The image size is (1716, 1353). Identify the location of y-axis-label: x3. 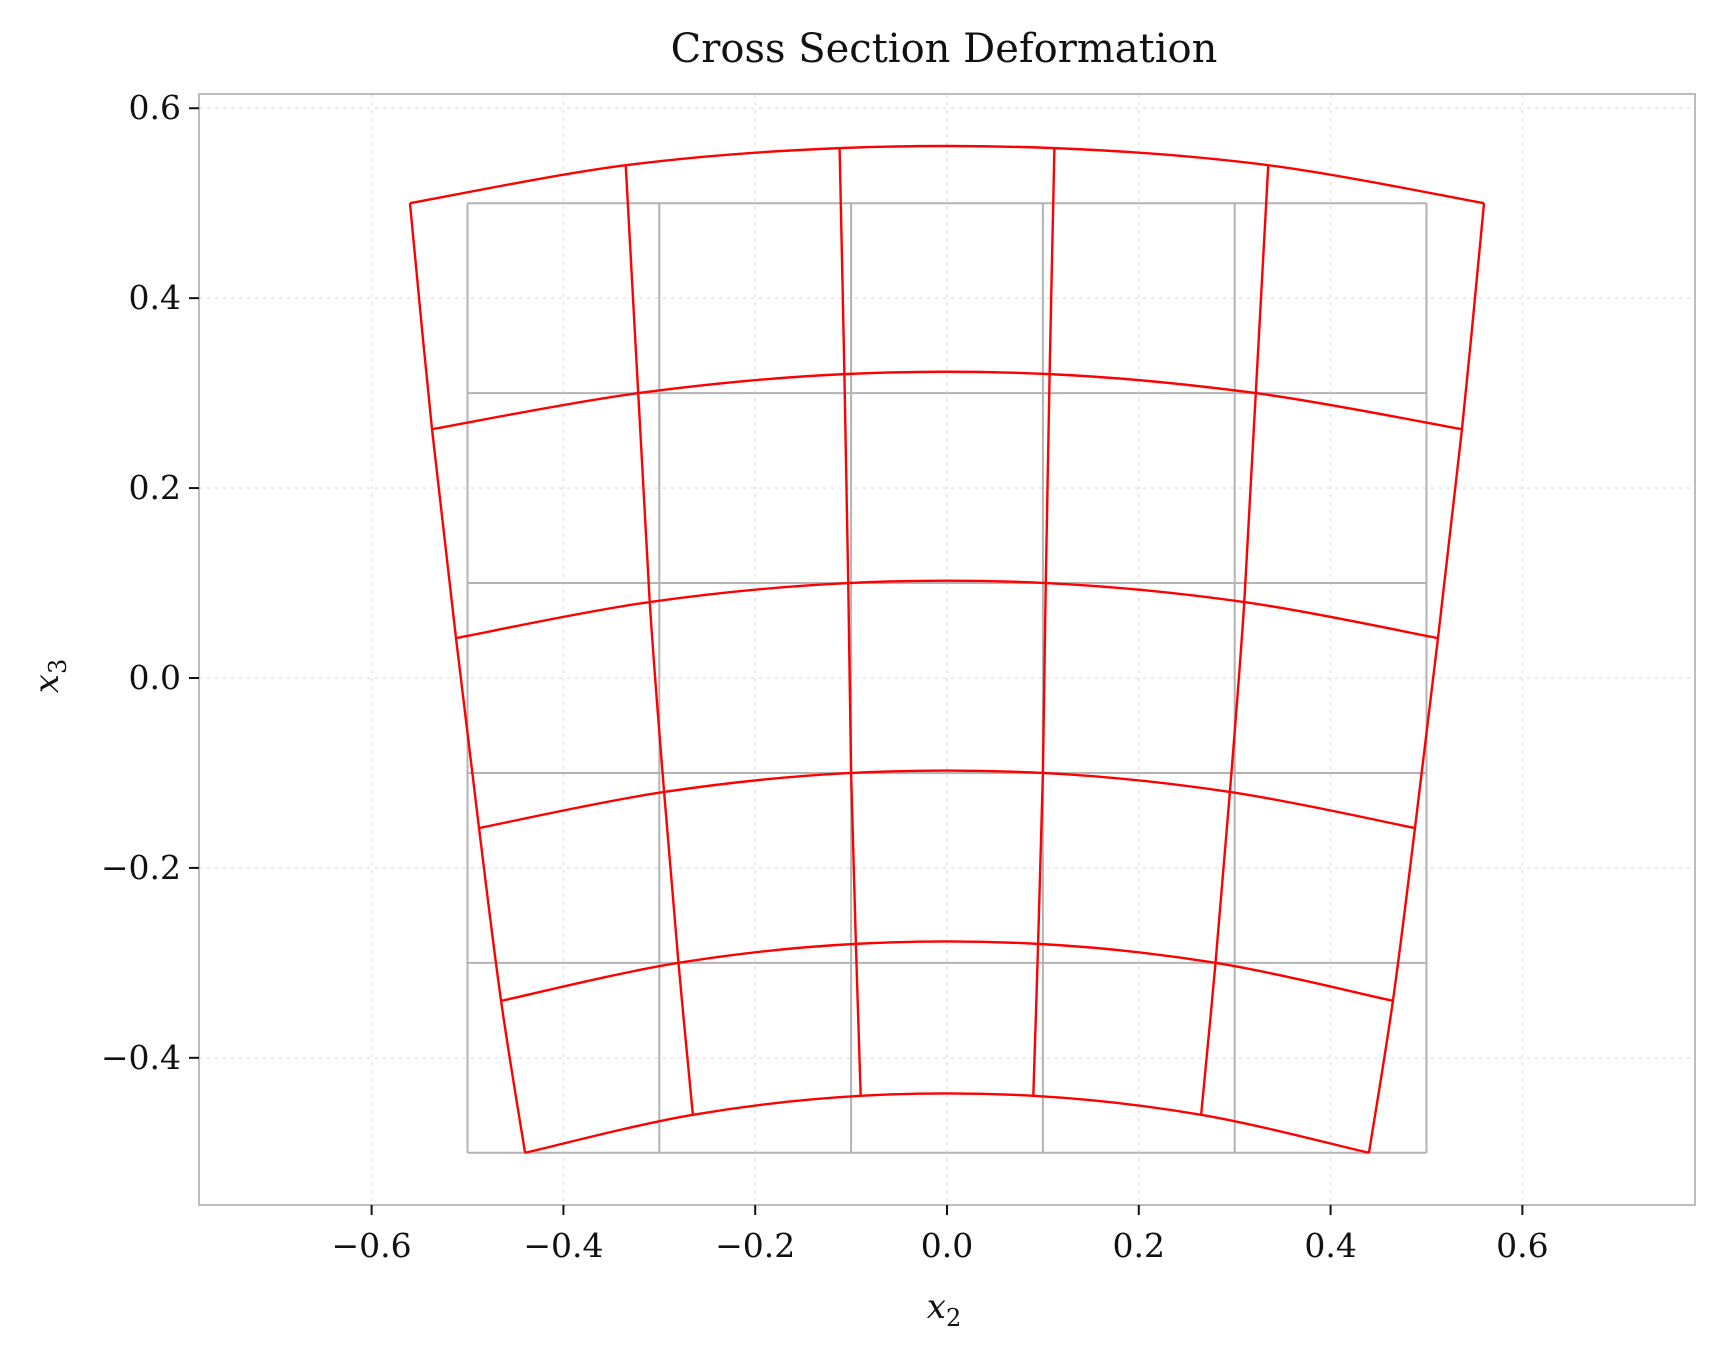
(49, 676).